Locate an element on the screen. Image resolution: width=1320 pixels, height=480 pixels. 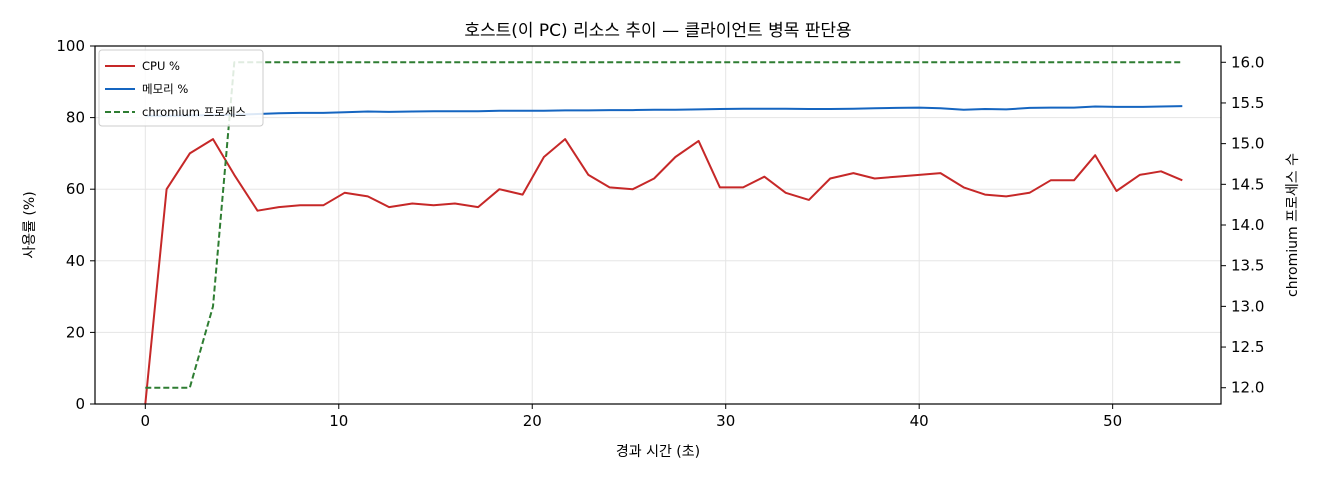
series-line-memory is located at coordinates (664, 111).